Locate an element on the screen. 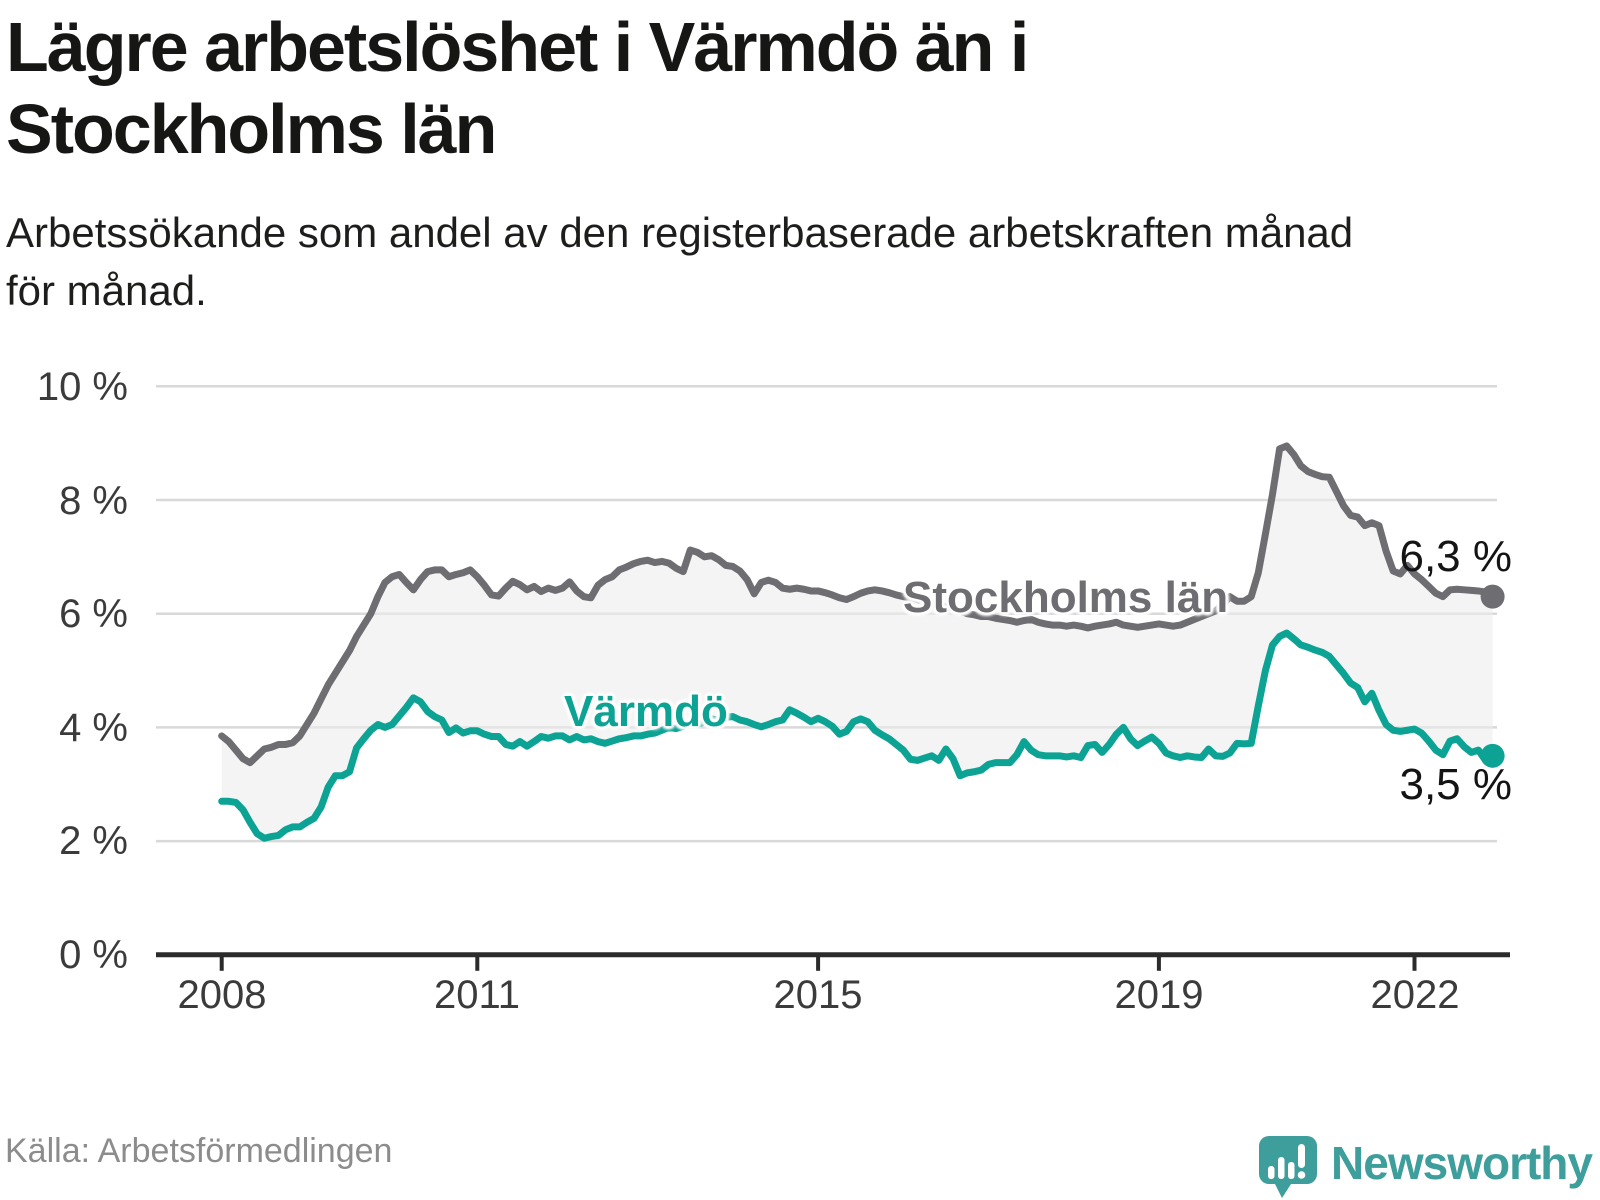  newsworthy-wordmark: Newsworthy is located at coordinates (1462, 1163).